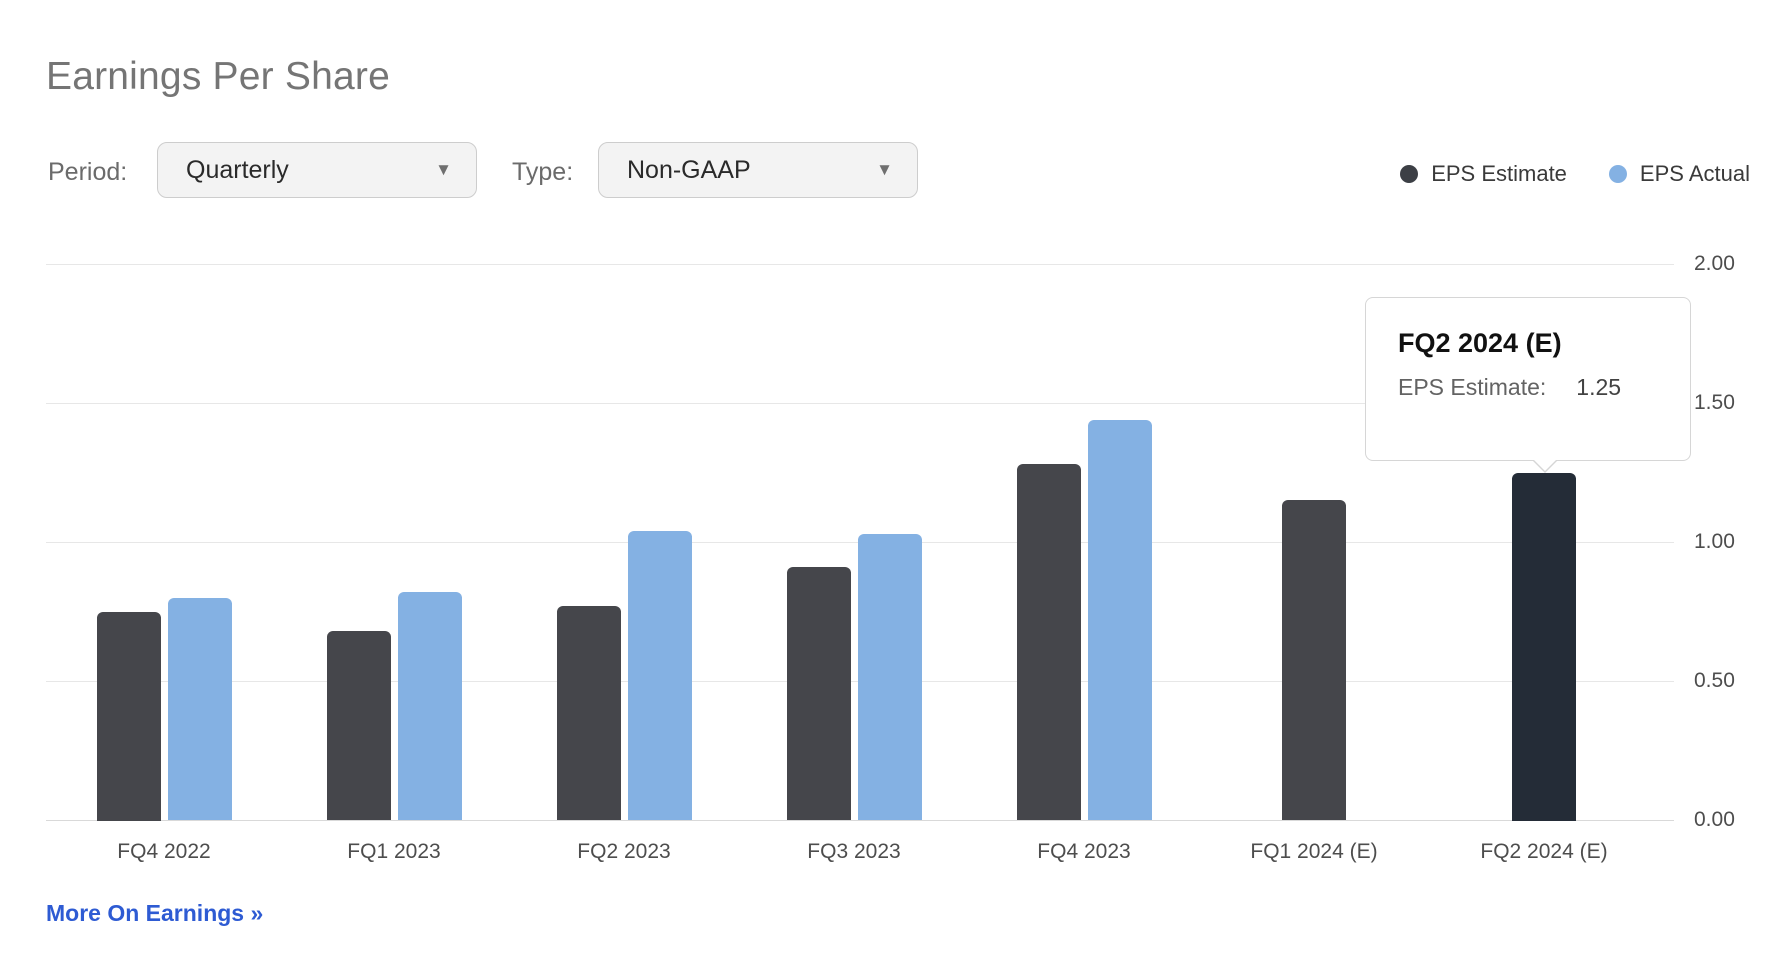 The width and height of the screenshot is (1772, 965). What do you see at coordinates (1545, 466) in the screenshot?
I see `tooltip-caret` at bounding box center [1545, 466].